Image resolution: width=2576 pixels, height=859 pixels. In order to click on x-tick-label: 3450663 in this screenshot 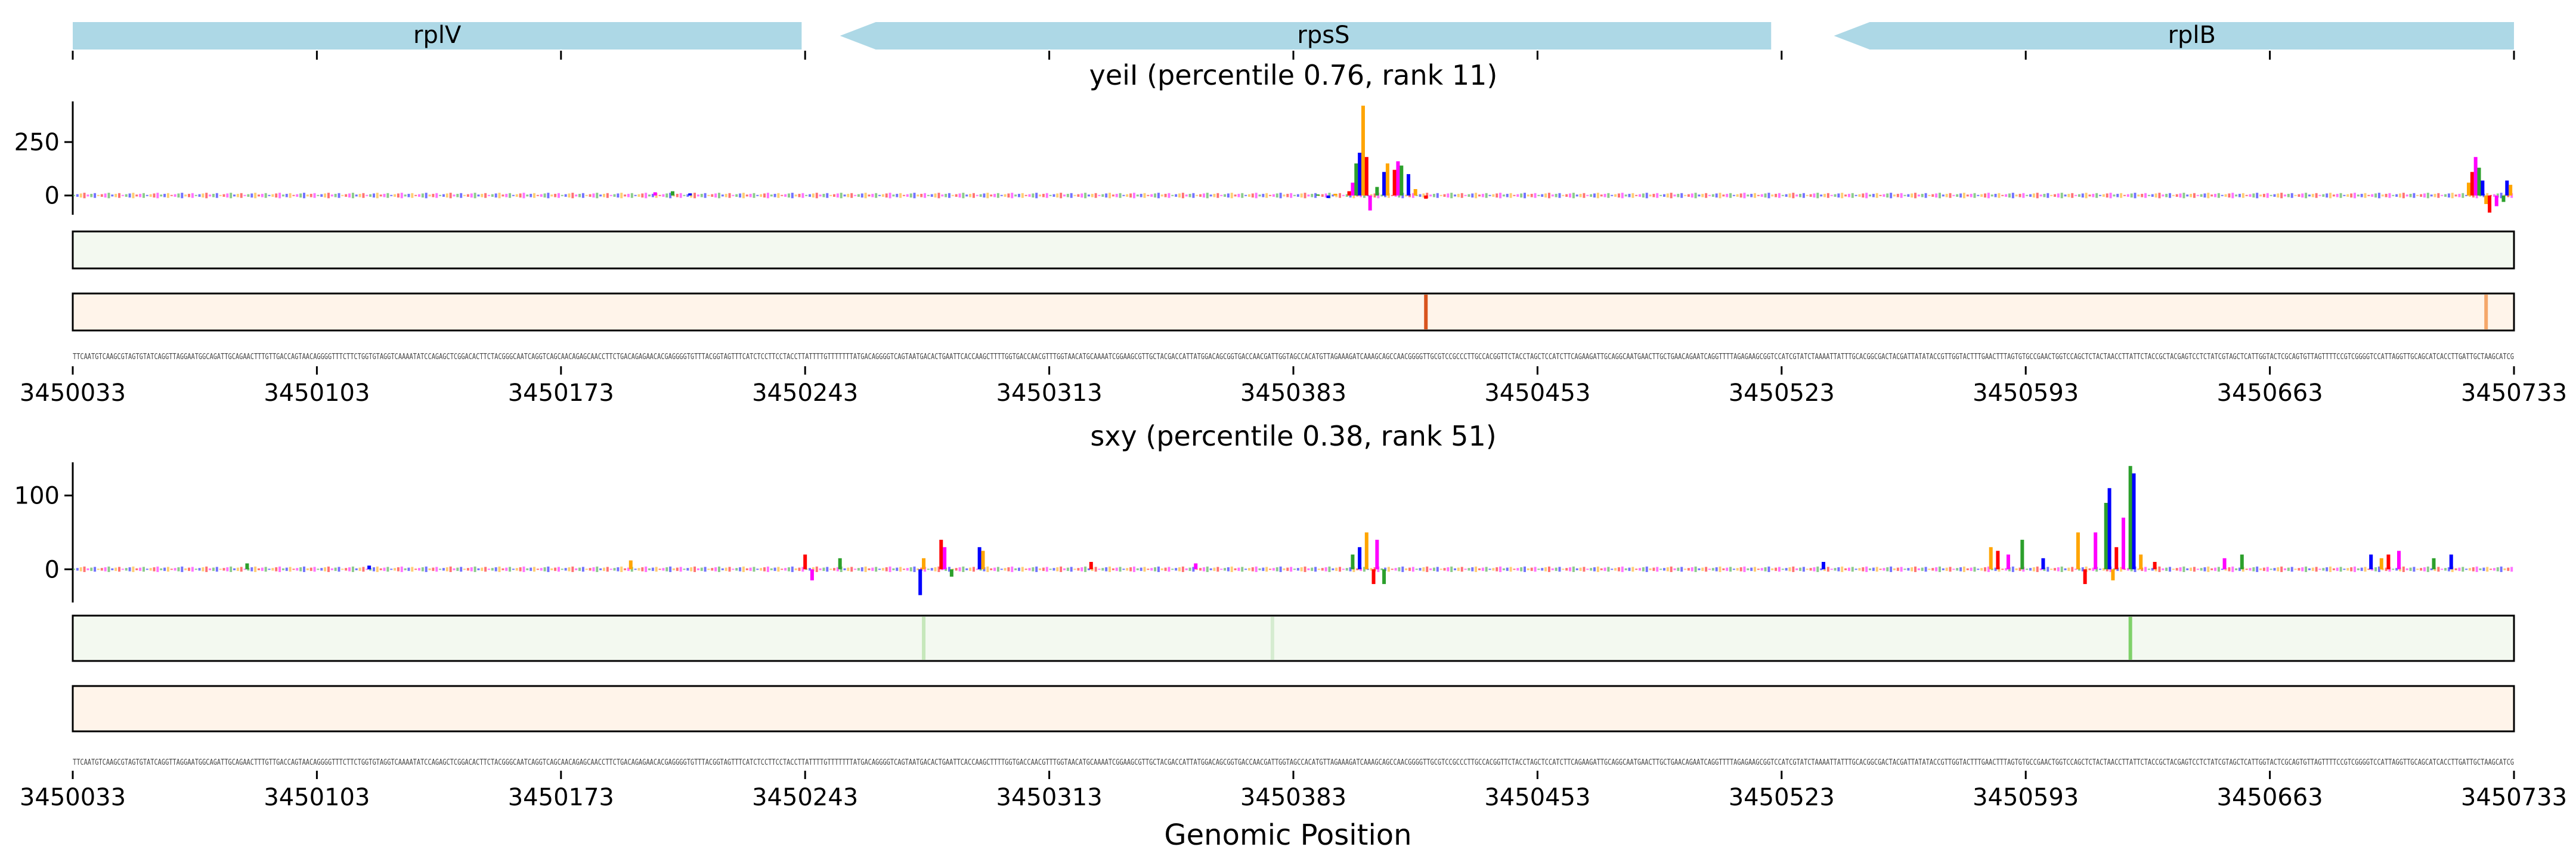, I will do `click(2270, 798)`.